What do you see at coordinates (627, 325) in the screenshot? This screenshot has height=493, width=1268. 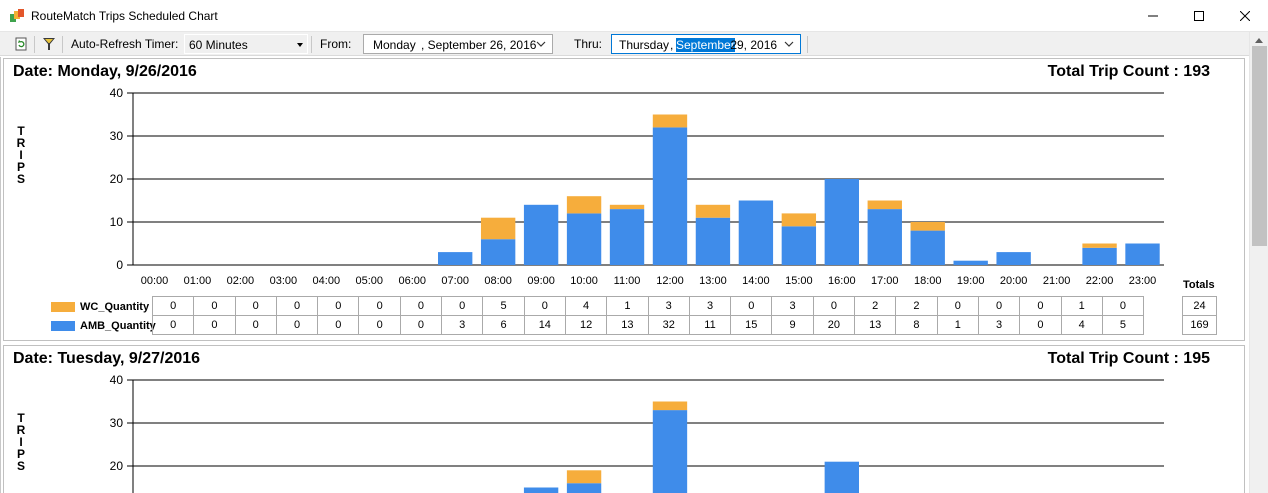 I see `table-cell: 13` at bounding box center [627, 325].